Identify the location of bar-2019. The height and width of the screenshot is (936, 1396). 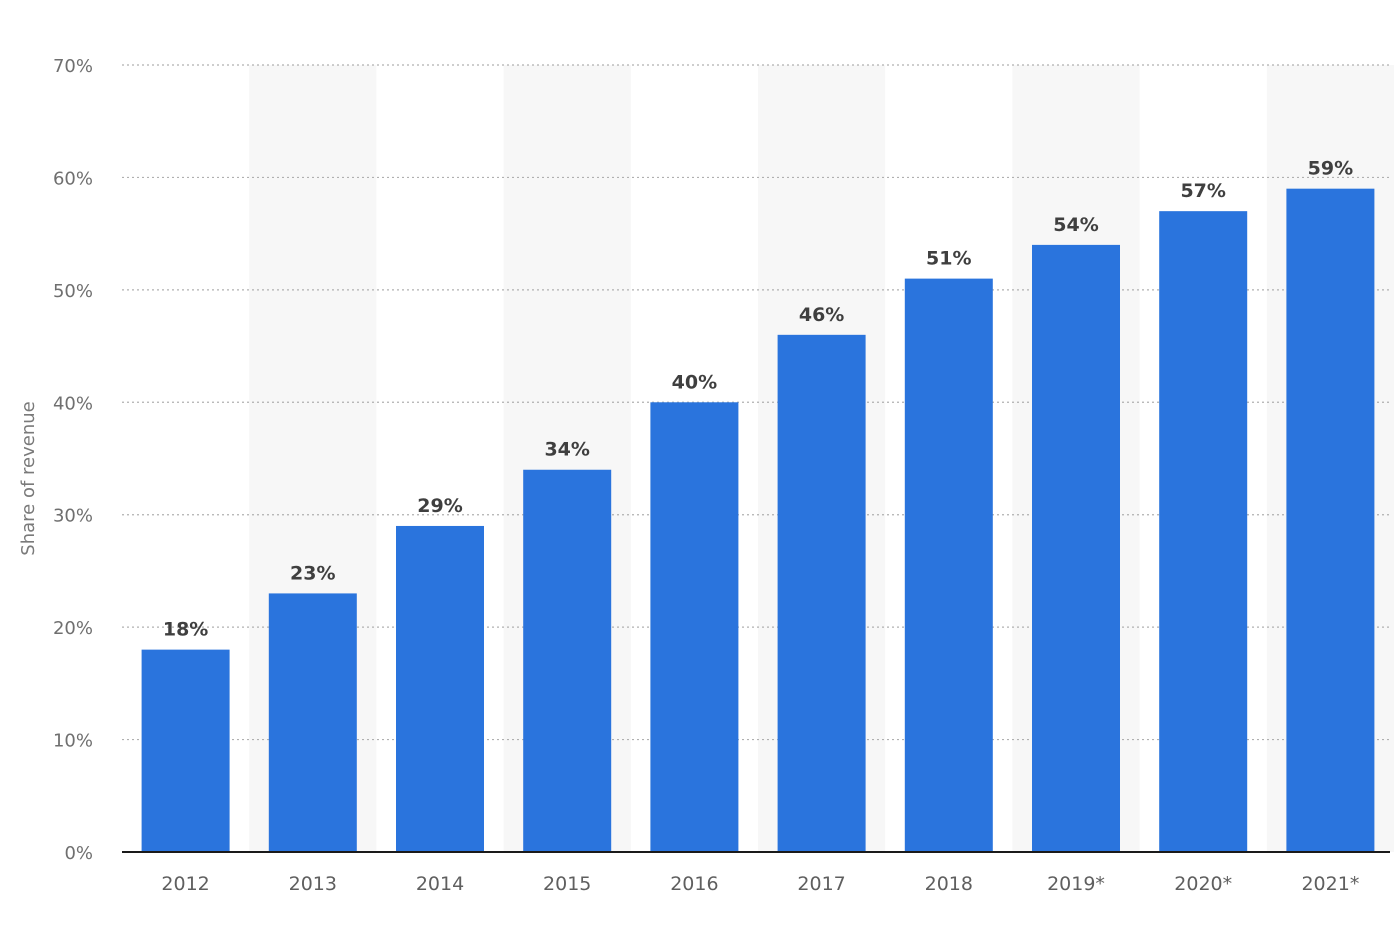
(1076, 548).